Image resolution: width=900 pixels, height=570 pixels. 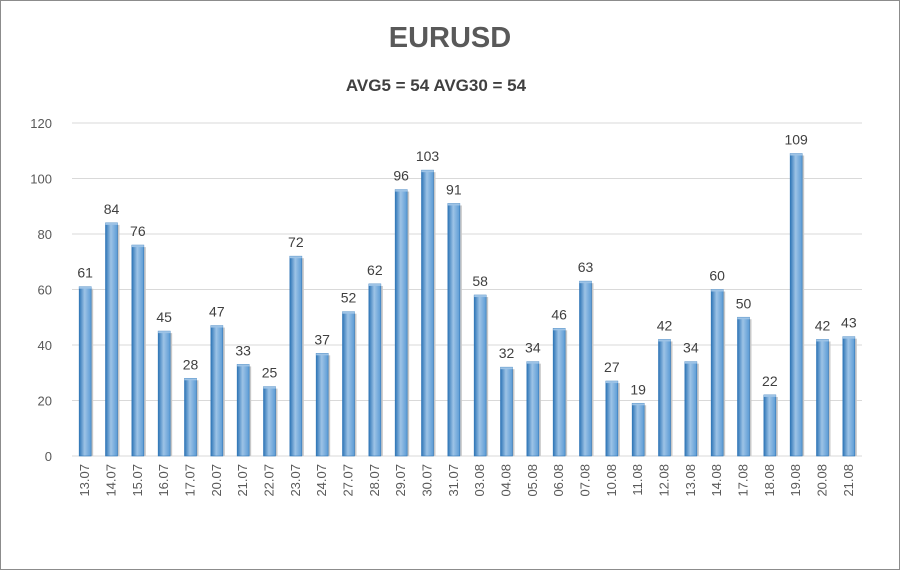 What do you see at coordinates (295, 480) in the screenshot?
I see `x-tick-label: 23.07` at bounding box center [295, 480].